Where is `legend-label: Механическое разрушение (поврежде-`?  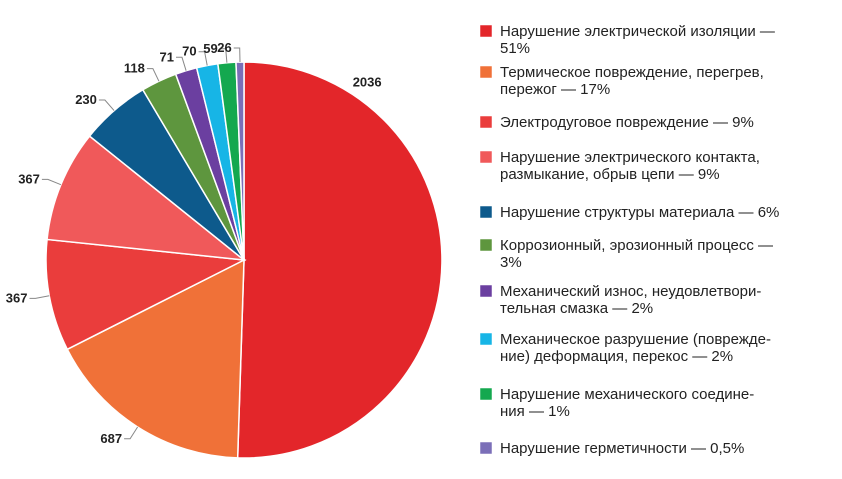
legend-label: Механическое разрушение (поврежде- is located at coordinates (635, 339).